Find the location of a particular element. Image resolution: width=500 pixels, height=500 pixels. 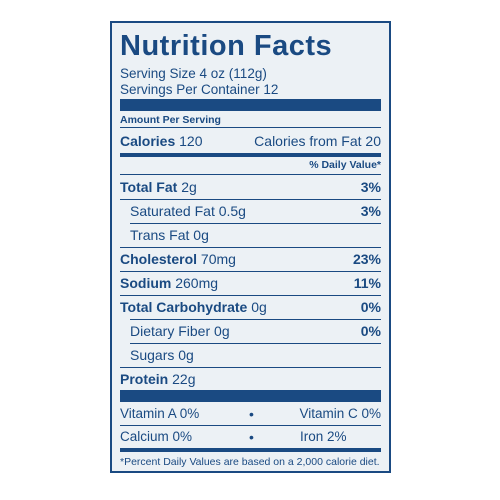

nutrient-amount: 2g is located at coordinates (189, 187).